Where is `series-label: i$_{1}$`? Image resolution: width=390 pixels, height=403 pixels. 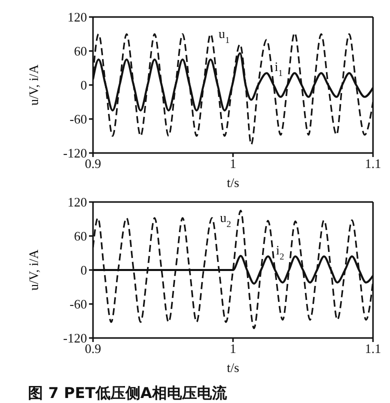
series-label: i$_{1}$ is located at coordinates (278, 68).